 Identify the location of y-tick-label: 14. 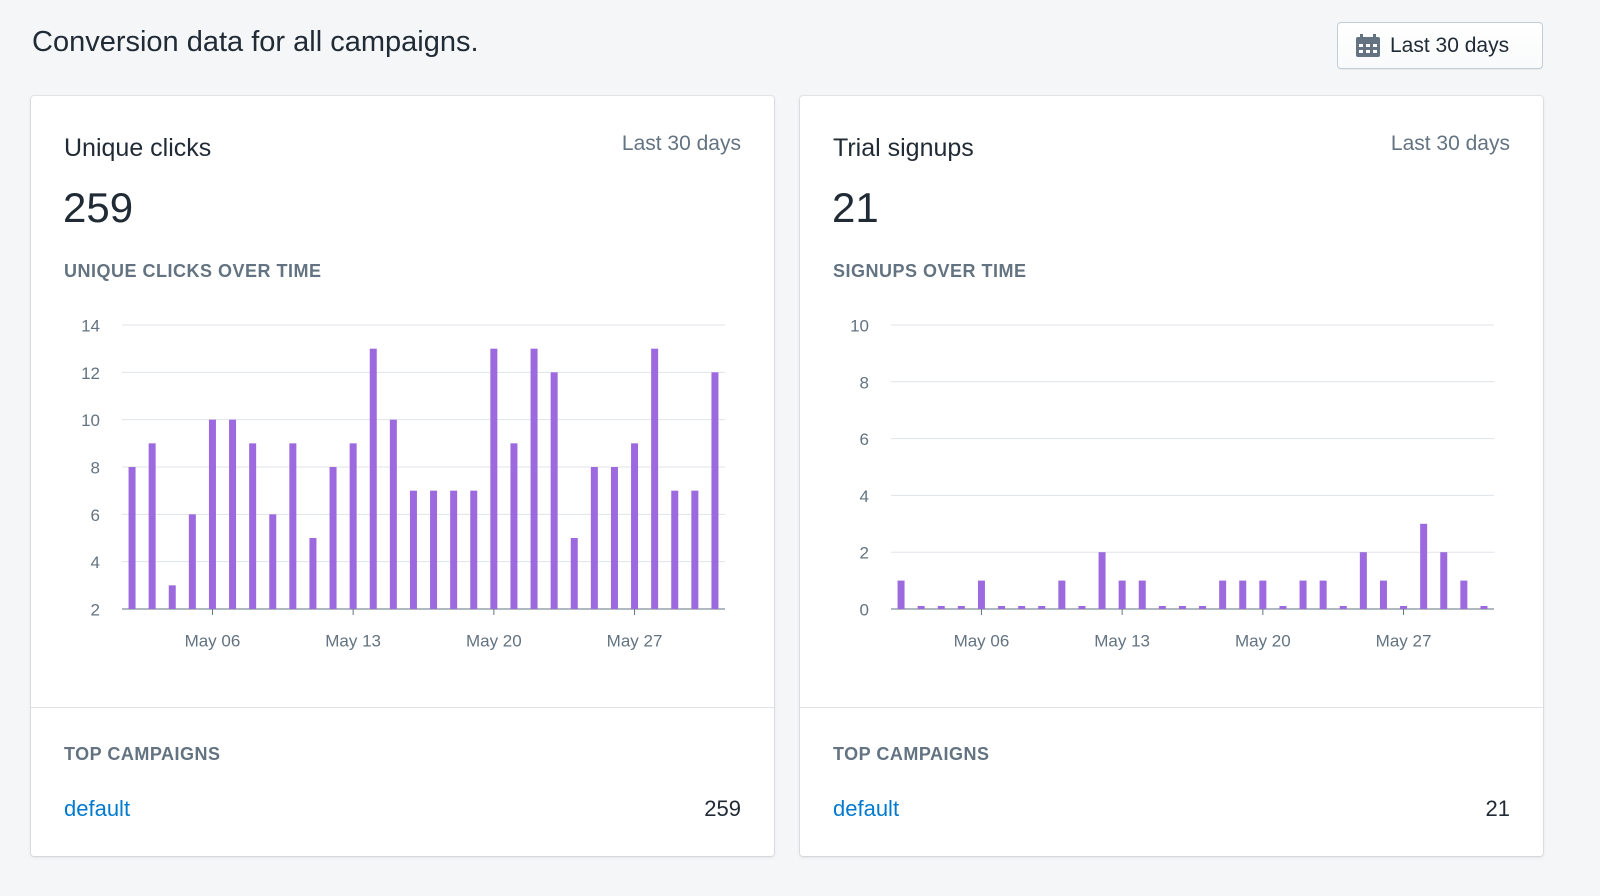
(90, 325).